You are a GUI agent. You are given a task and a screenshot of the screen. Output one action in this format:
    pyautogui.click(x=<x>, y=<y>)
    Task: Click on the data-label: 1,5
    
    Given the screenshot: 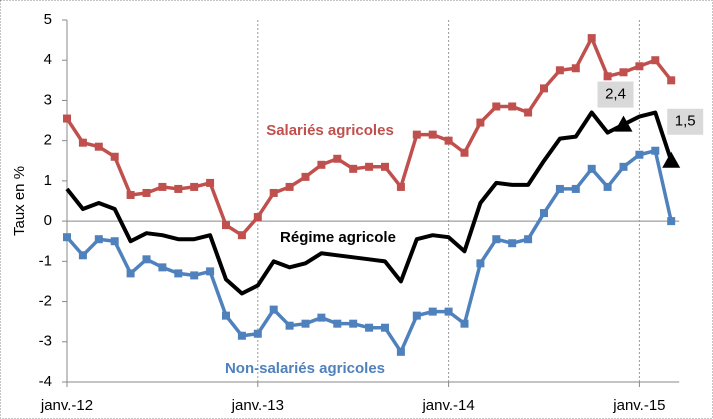 What is the action you would take?
    pyautogui.click(x=685, y=121)
    